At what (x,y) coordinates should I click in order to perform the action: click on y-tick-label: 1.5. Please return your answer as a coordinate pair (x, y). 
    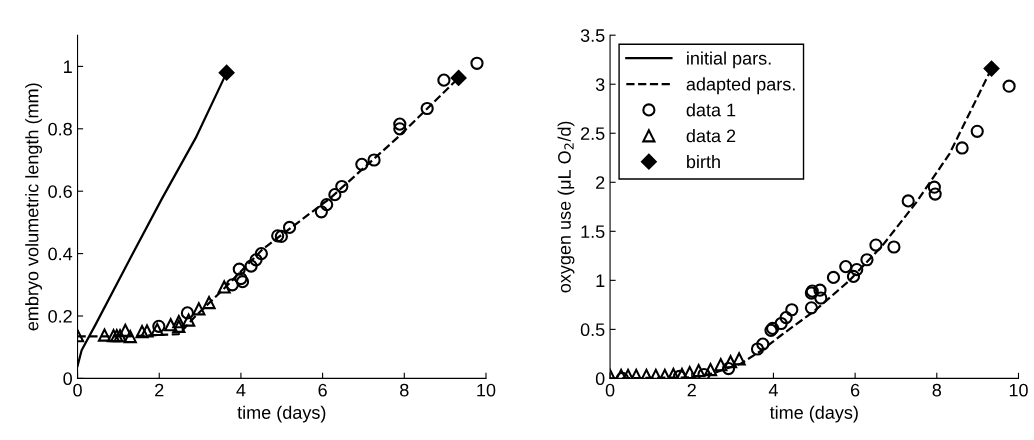
    Looking at the image, I should click on (593, 232).